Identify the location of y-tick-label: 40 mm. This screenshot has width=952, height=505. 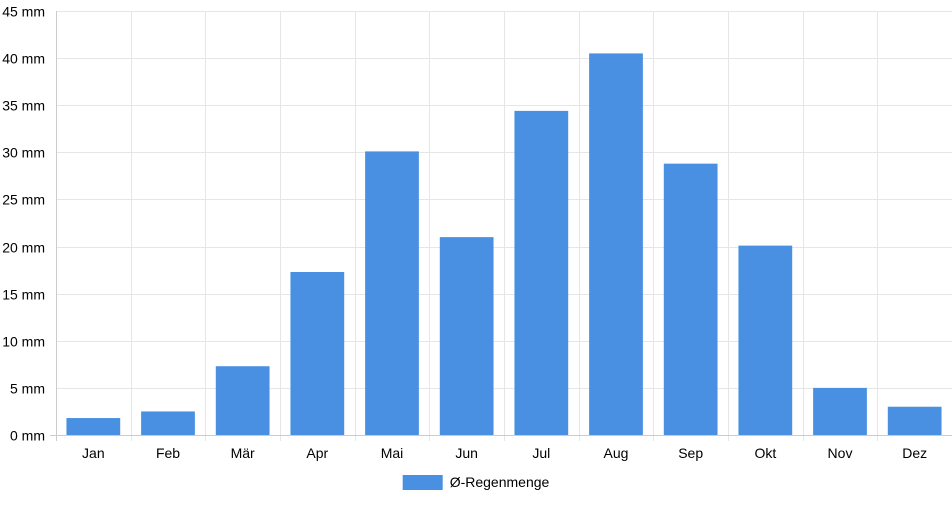
(23, 59).